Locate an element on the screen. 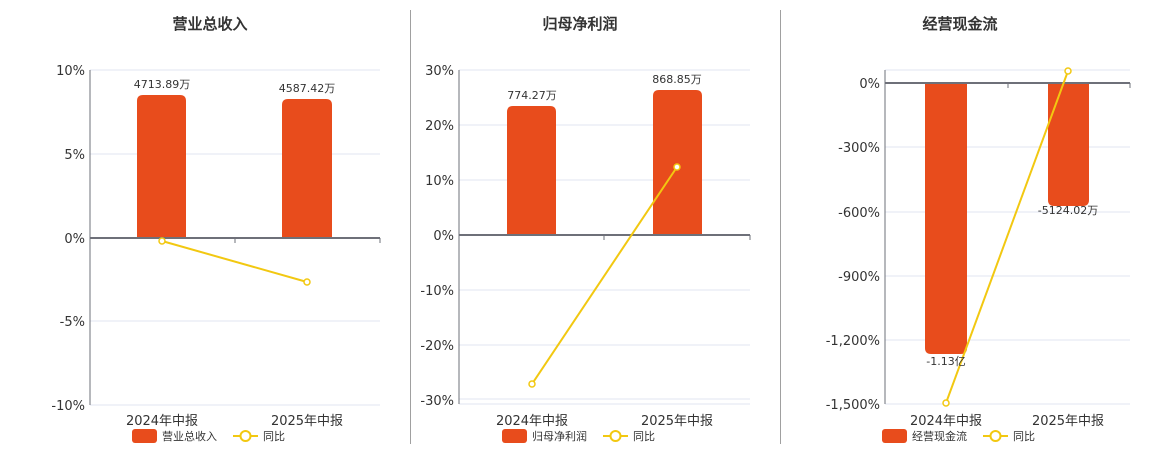  legend: 经营现金流 同比 is located at coordinates (958, 436).